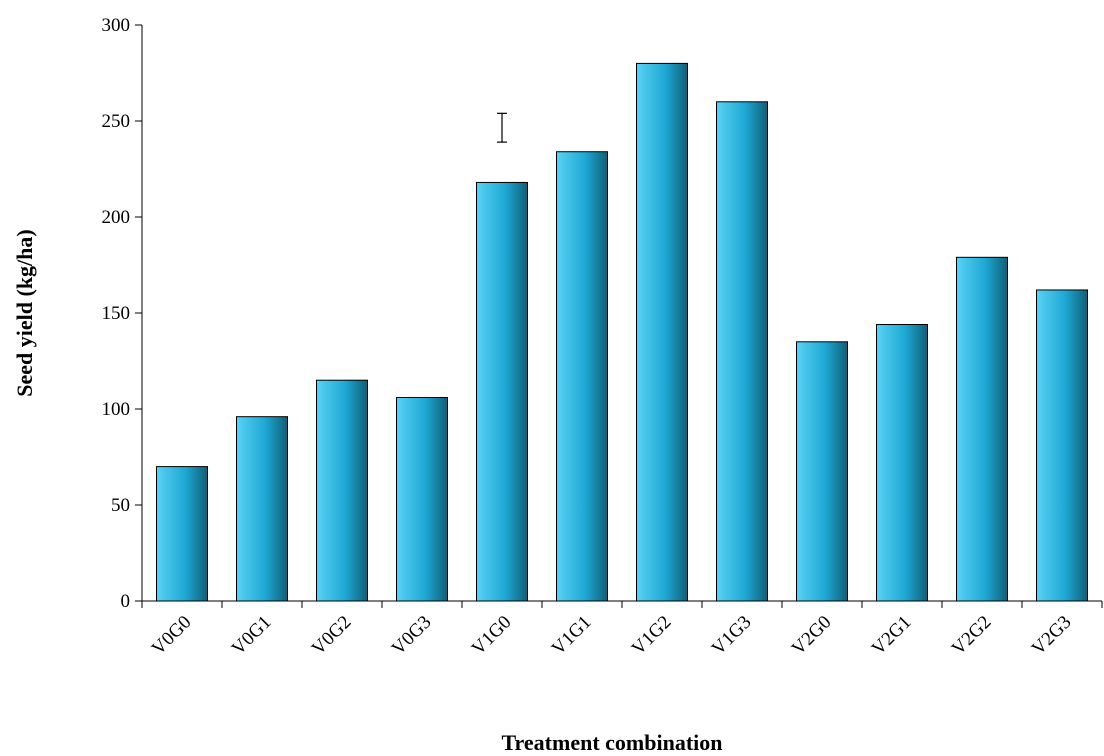  I want to click on x-tick-label: V0G1, so click(252, 636).